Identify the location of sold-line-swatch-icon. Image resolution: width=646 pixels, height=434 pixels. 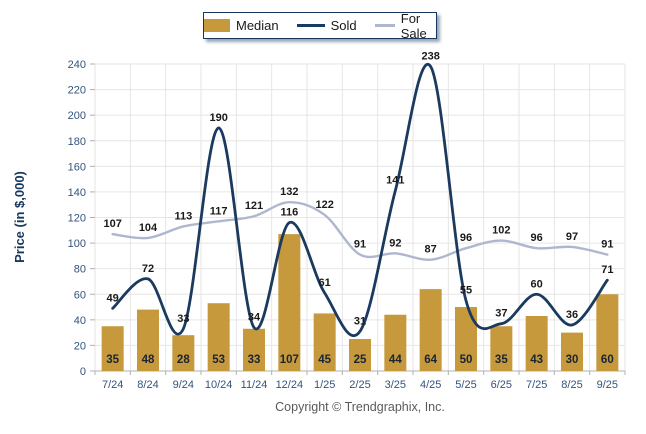
(310, 25).